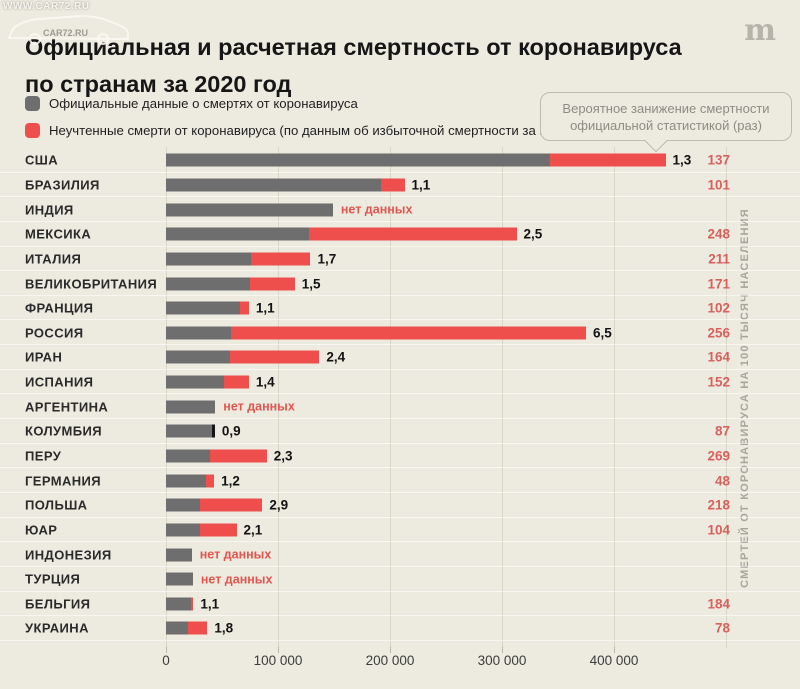 This screenshot has height=689, width=800. I want to click on ratio-label: 1,2, so click(230, 481).